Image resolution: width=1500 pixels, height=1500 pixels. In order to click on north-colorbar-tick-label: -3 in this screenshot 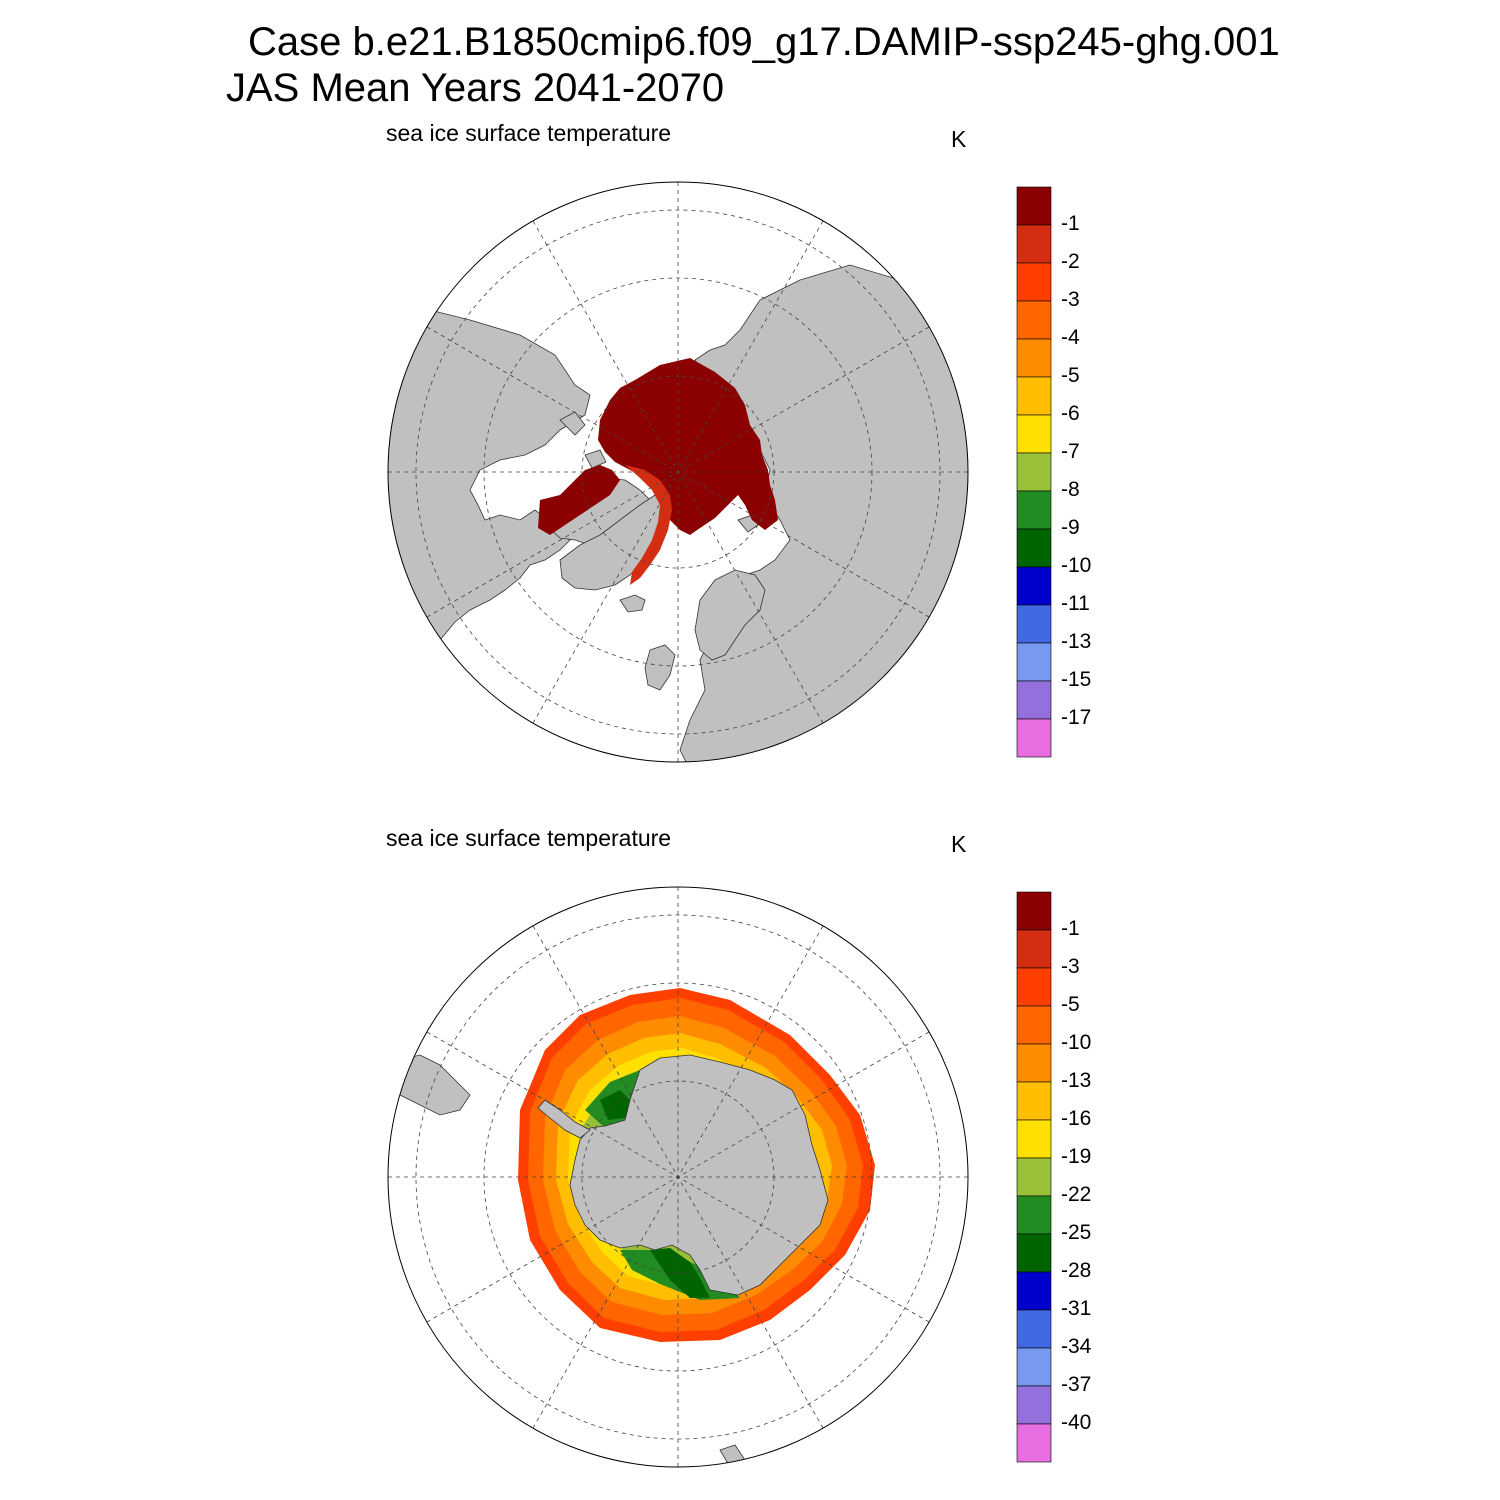, I will do `click(1070, 299)`.